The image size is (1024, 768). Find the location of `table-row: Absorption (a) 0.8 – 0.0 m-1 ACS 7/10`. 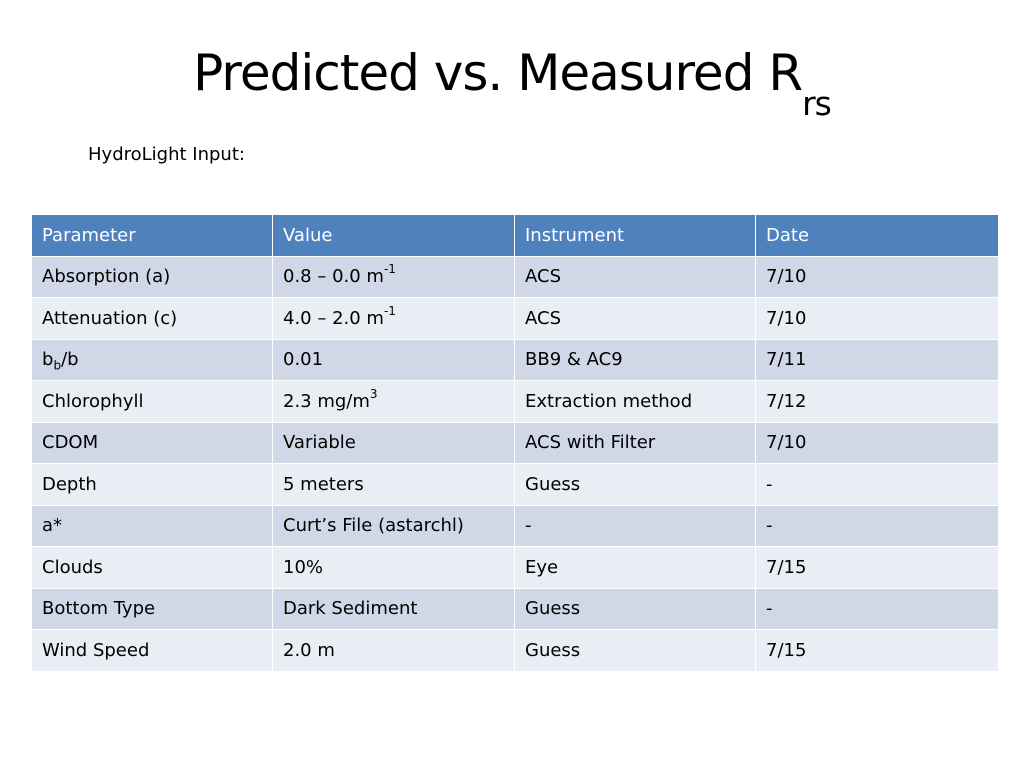

table-row: Absorption (a) 0.8 – 0.0 m-1 ACS 7/10 is located at coordinates (515, 276).